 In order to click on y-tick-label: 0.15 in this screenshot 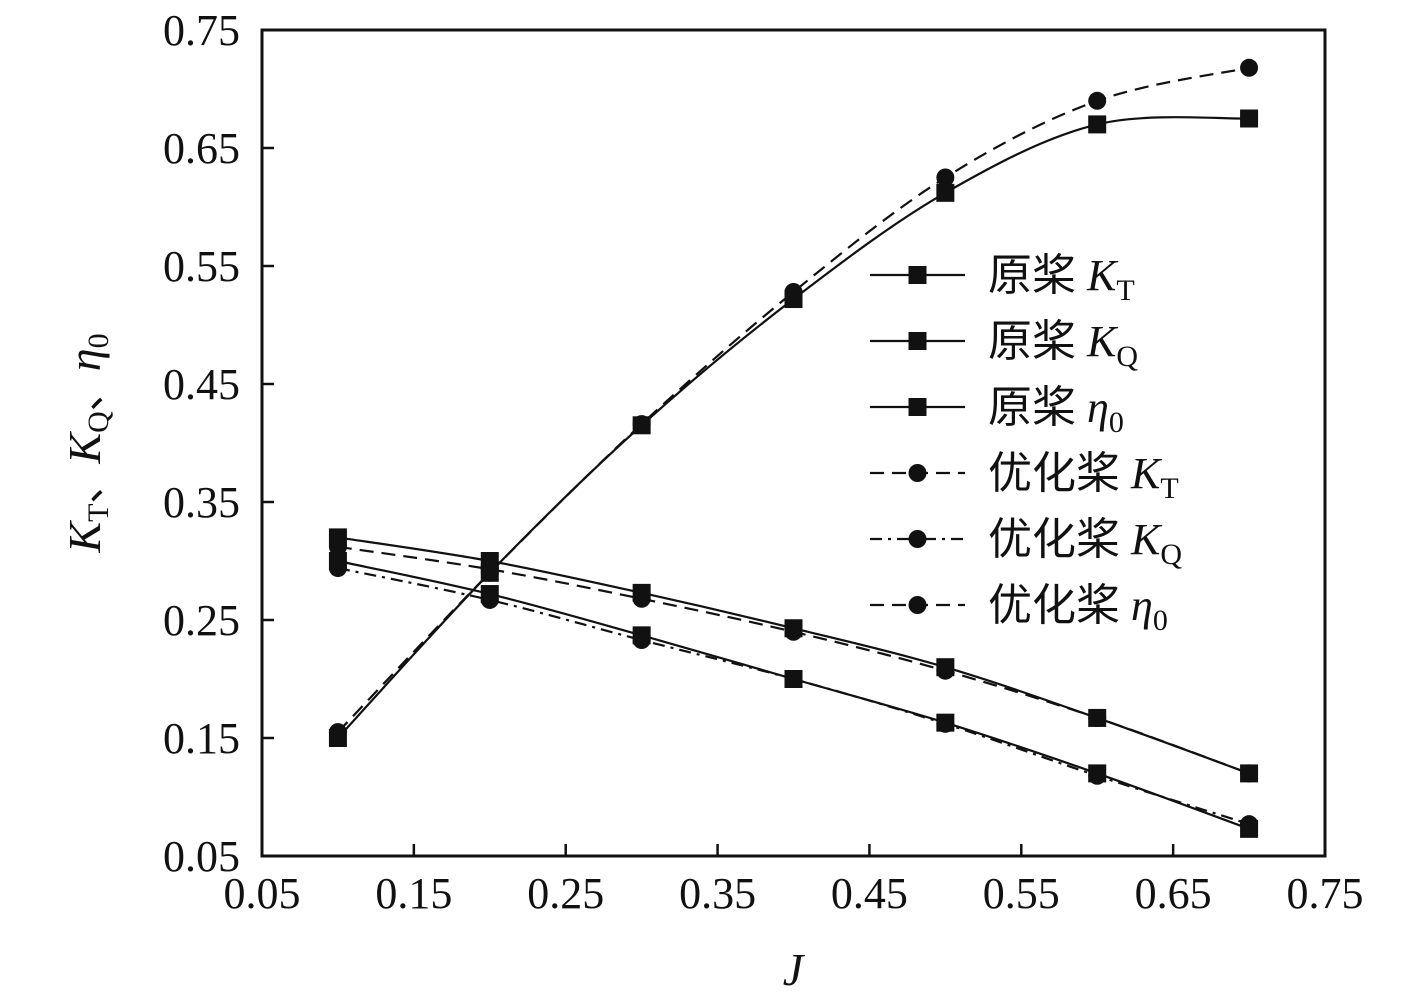, I will do `click(201, 738)`.